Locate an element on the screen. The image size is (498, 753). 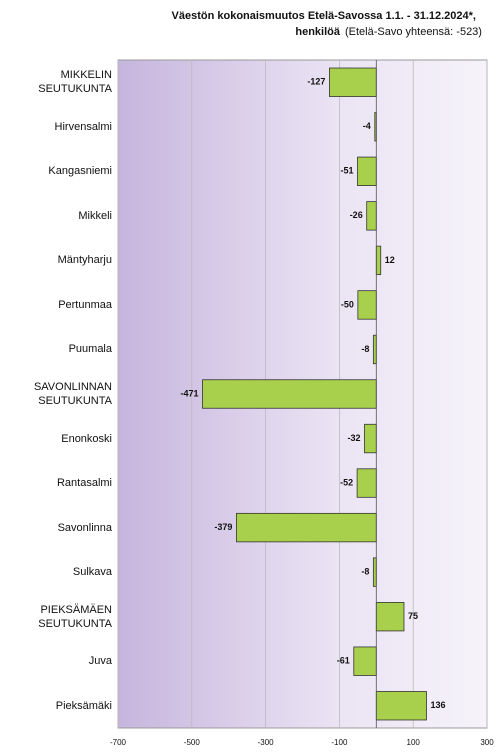
value-label: -52 is located at coordinates (346, 482).